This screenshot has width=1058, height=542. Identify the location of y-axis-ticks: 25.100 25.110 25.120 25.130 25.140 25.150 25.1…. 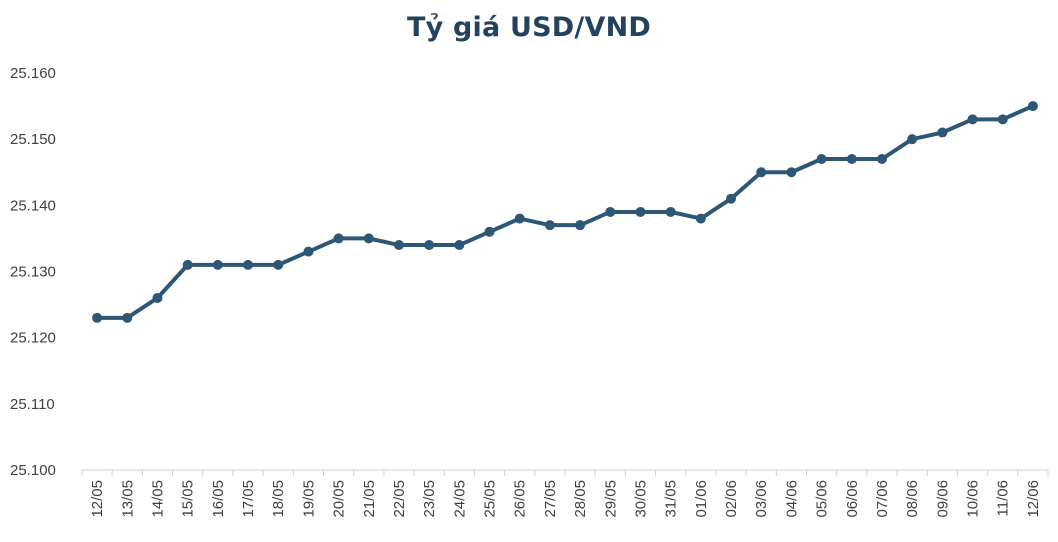
(33, 272).